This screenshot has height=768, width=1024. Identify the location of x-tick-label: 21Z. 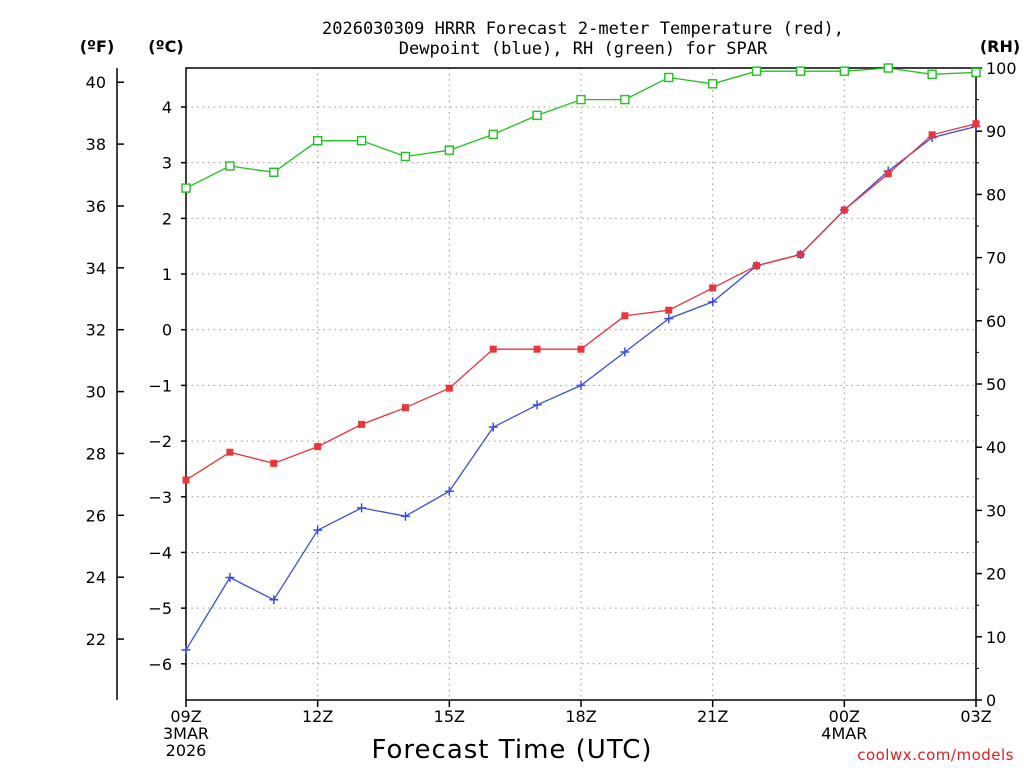
(712, 716).